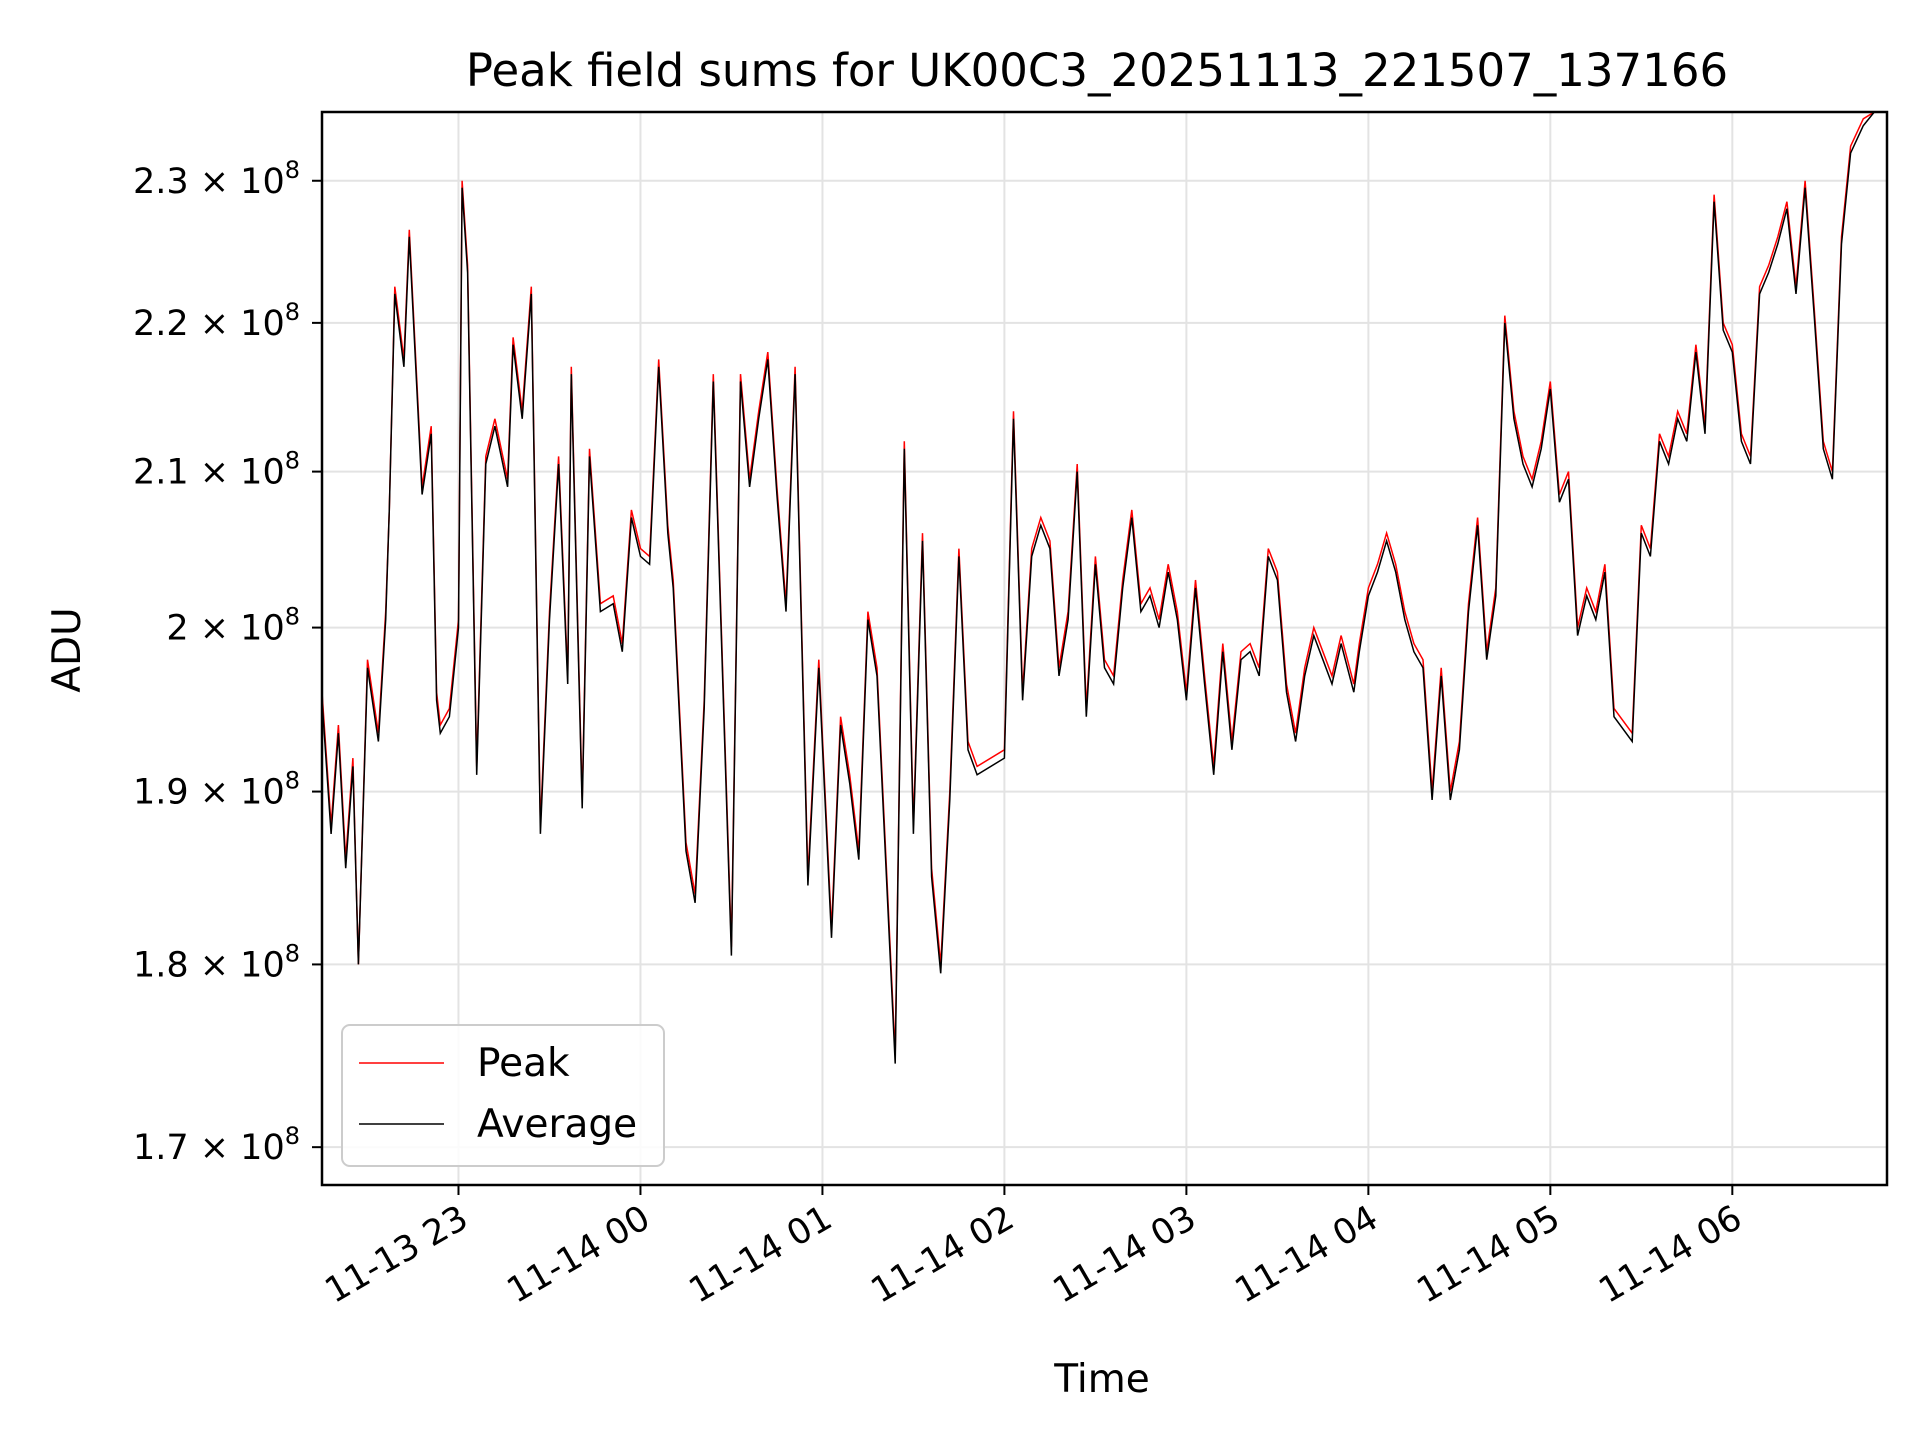 This screenshot has height=1440, width=1920. What do you see at coordinates (557, 1124) in the screenshot?
I see `legend-average-label: Average` at bounding box center [557, 1124].